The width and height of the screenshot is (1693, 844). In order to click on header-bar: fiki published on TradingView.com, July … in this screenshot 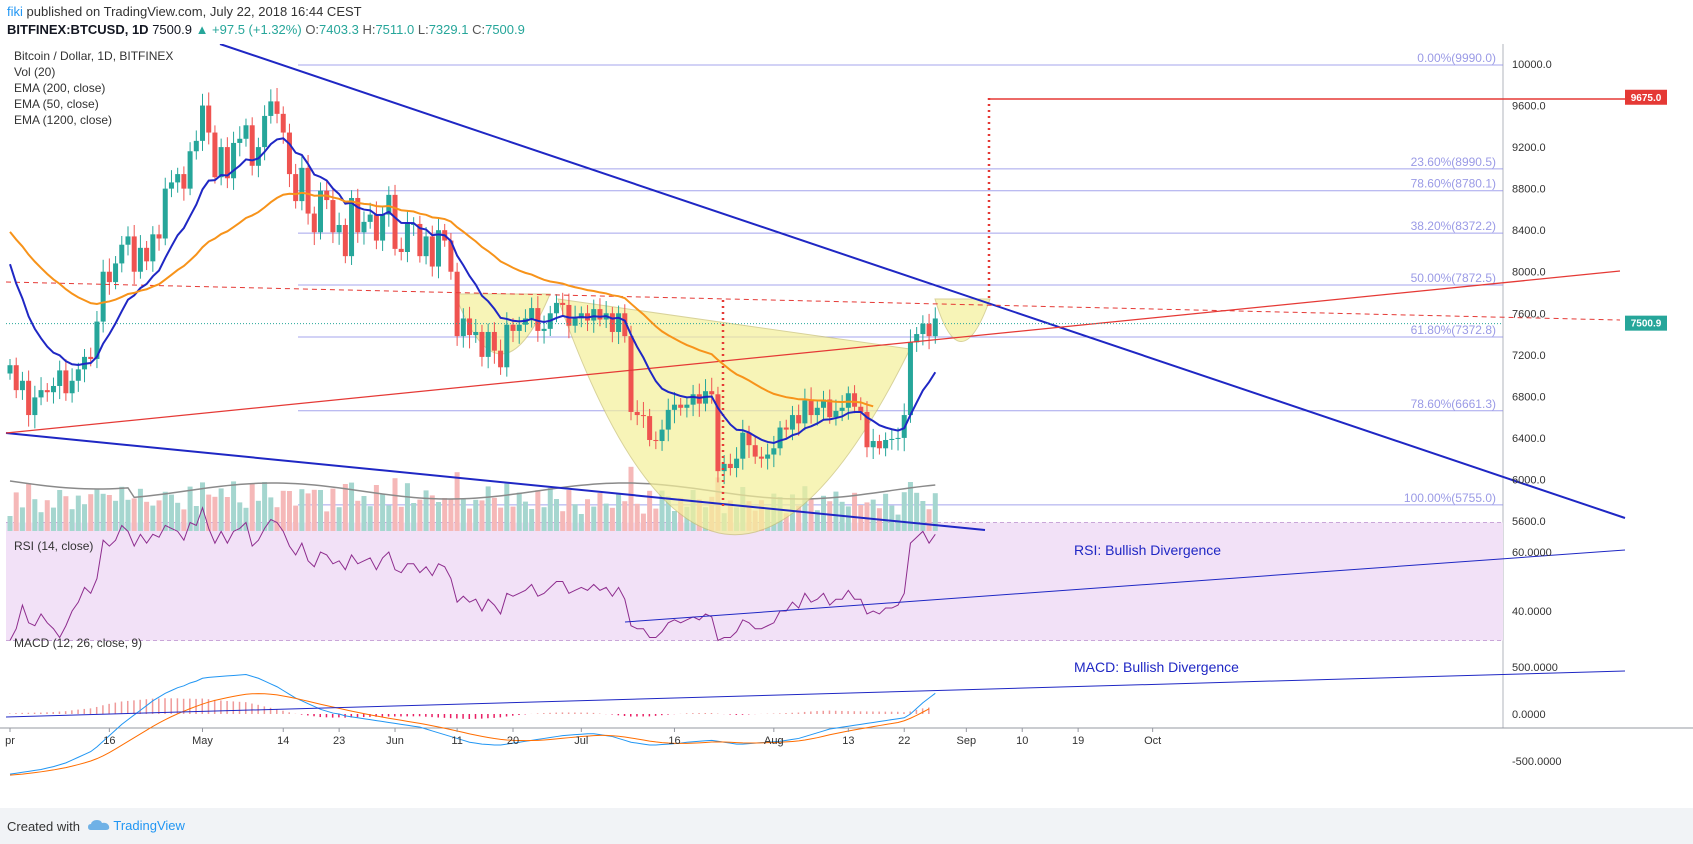, I will do `click(846, 22)`.